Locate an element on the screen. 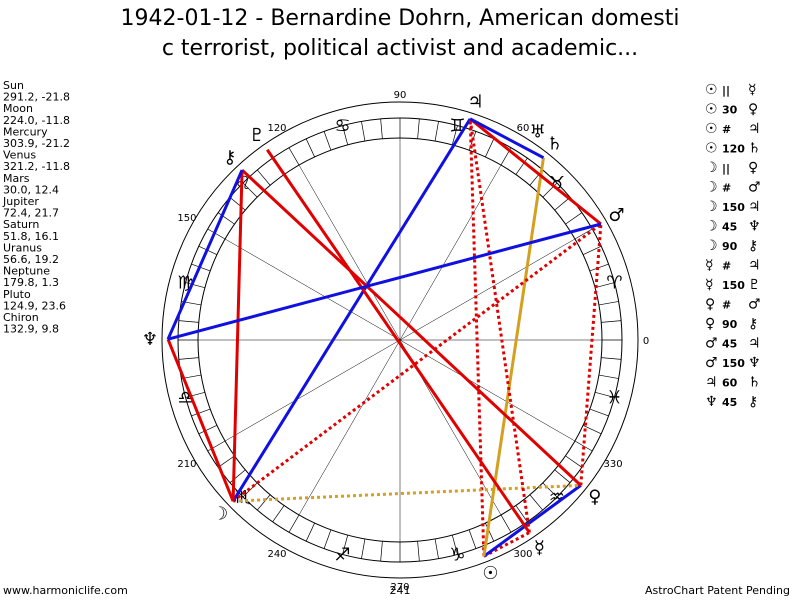 The height and width of the screenshot is (604, 800). planet-position: 179.8, 1.3 is located at coordinates (31, 282).